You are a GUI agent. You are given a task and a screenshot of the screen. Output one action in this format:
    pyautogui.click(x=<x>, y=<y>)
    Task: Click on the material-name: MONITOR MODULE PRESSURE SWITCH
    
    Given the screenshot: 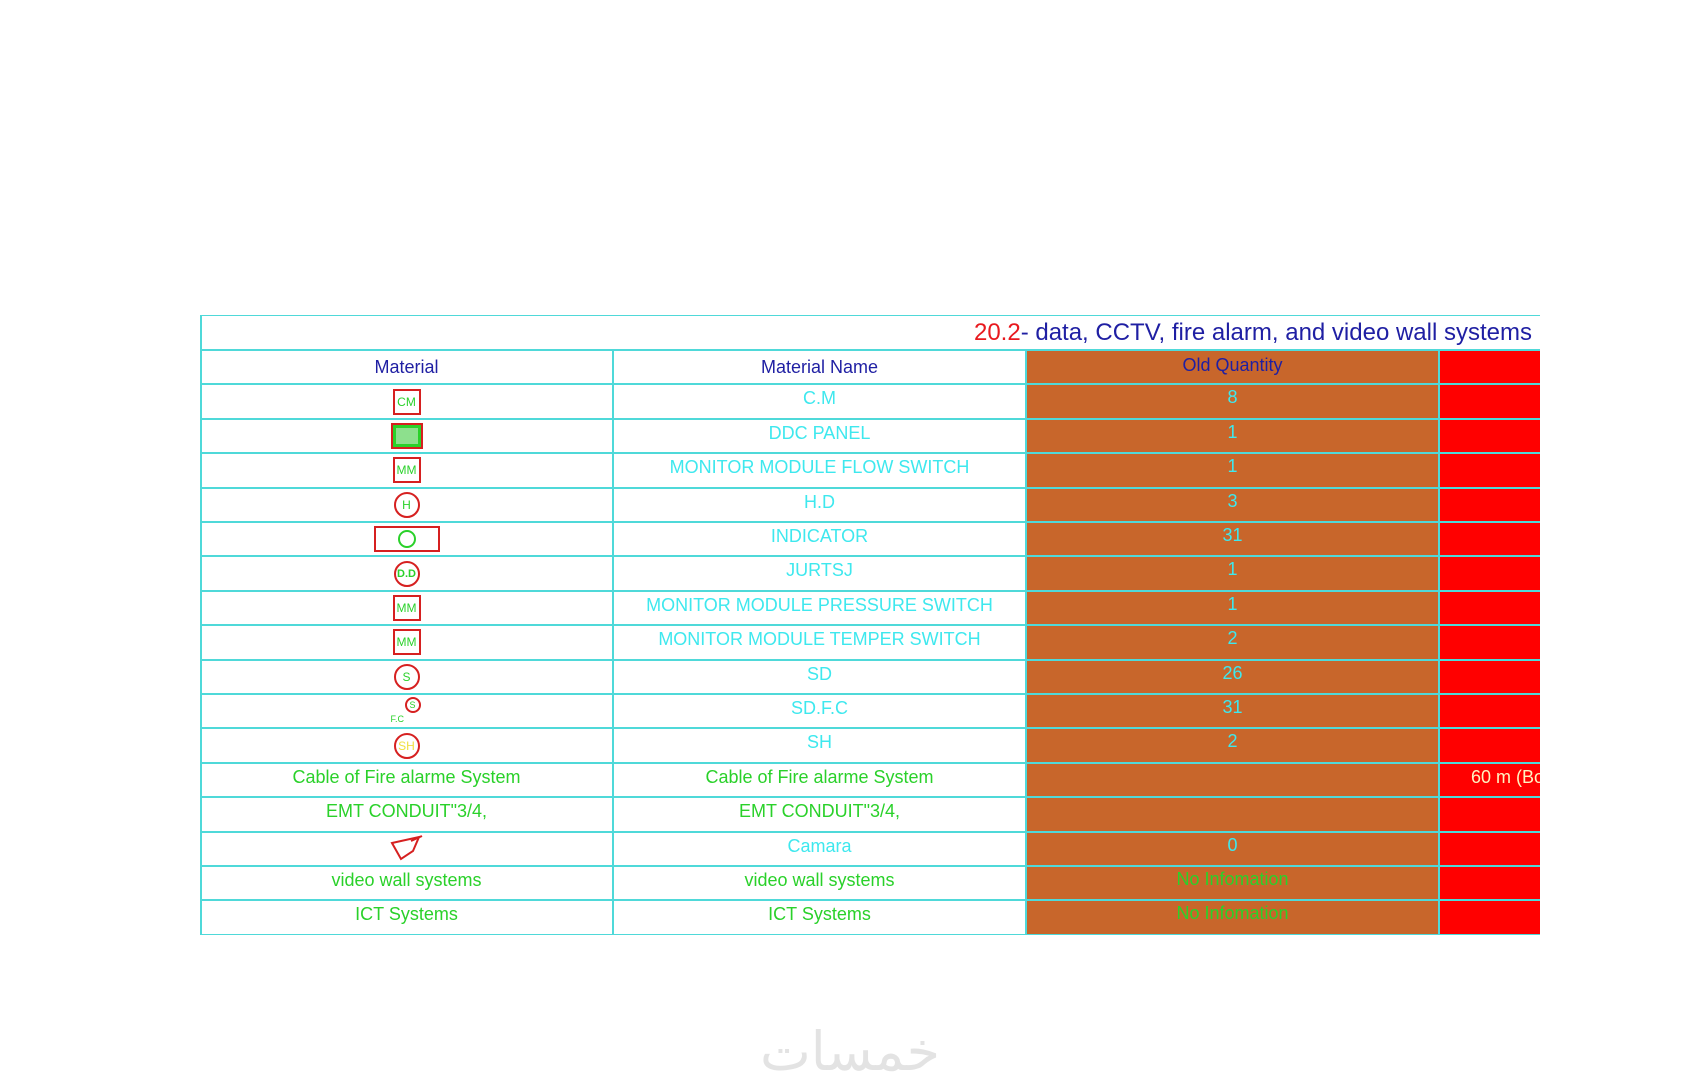 What is the action you would take?
    pyautogui.click(x=819, y=604)
    